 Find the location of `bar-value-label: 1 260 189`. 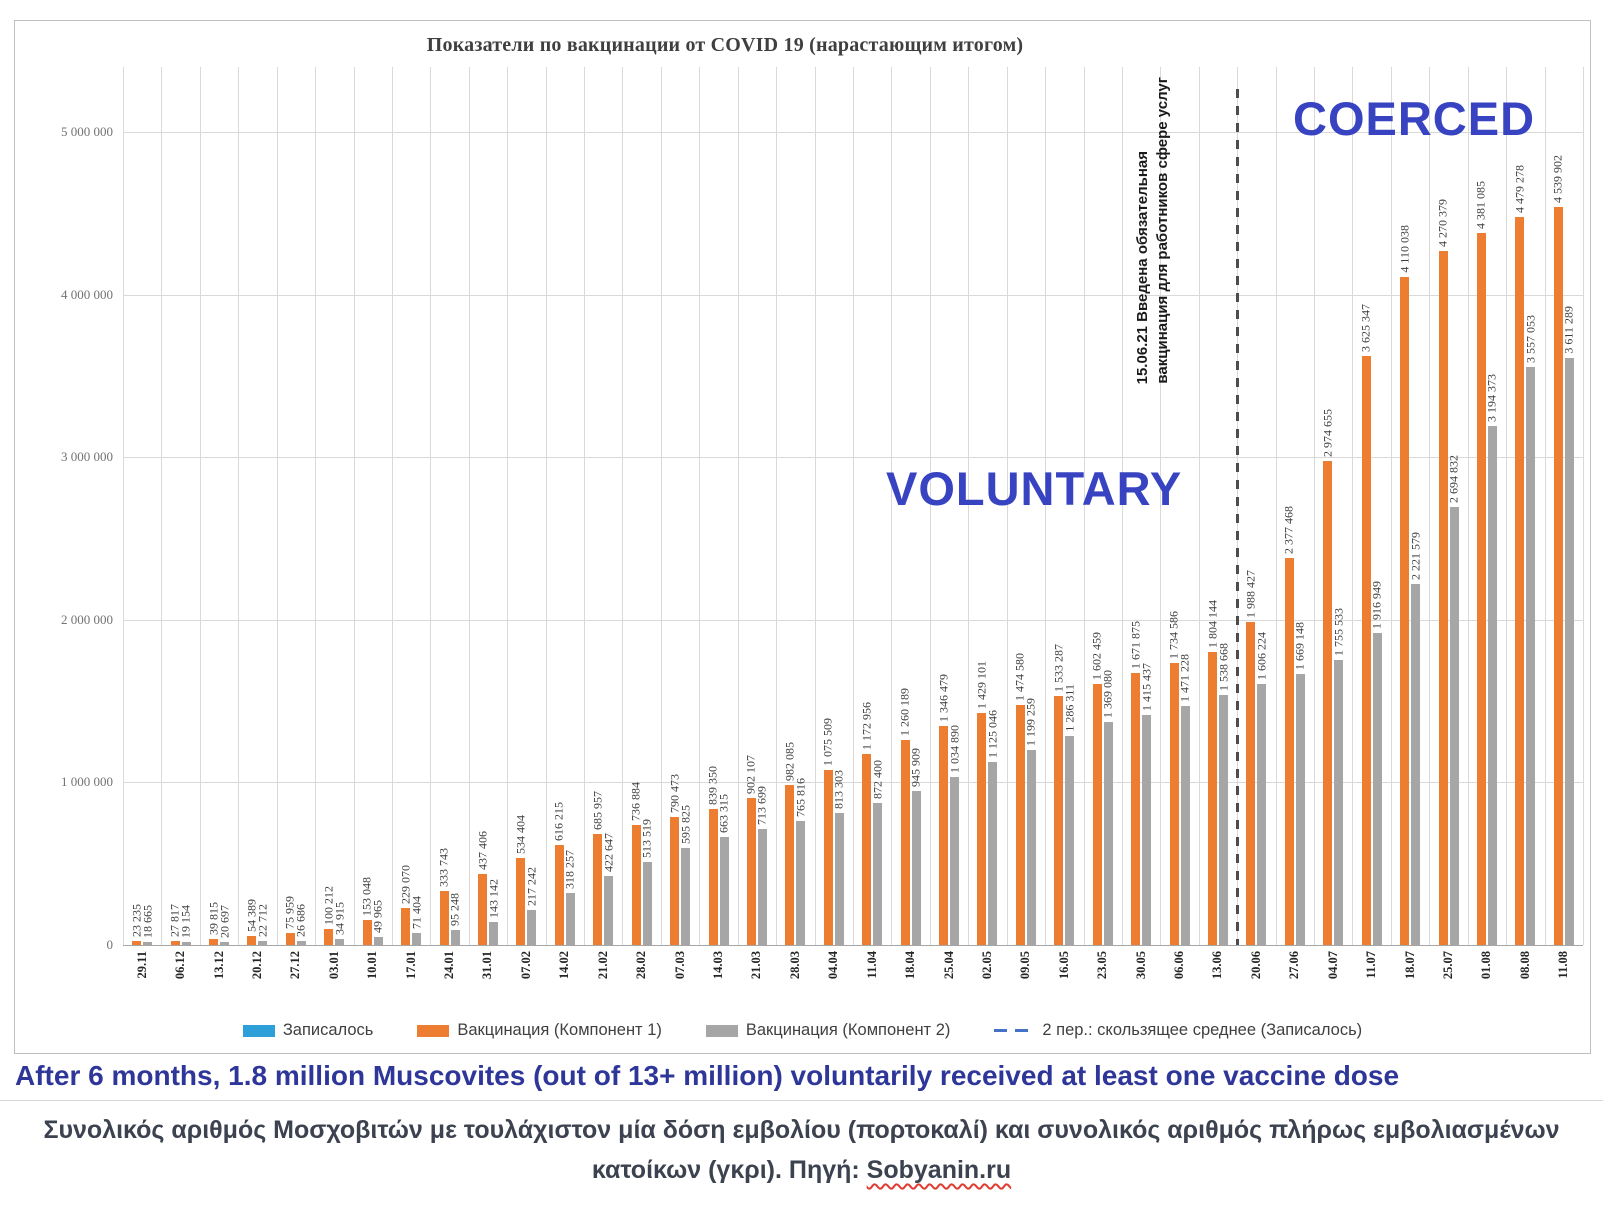

bar-value-label: 1 260 189 is located at coordinates (904, 712).